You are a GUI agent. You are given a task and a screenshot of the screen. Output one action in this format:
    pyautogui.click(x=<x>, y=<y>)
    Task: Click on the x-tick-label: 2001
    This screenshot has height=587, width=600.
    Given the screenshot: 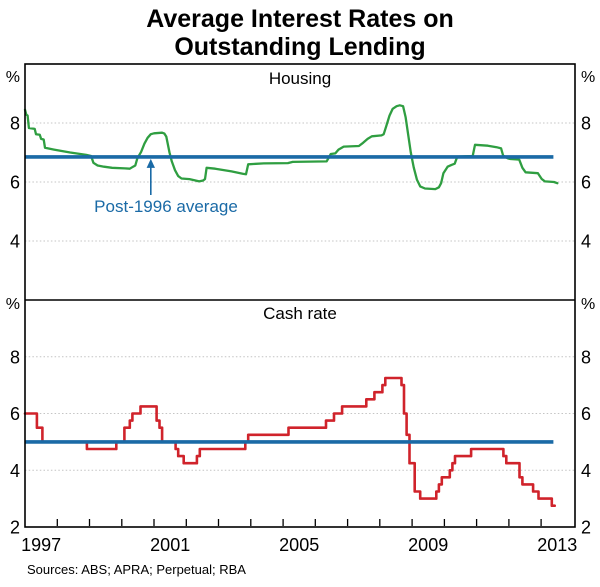 What is the action you would take?
    pyautogui.click(x=170, y=545)
    